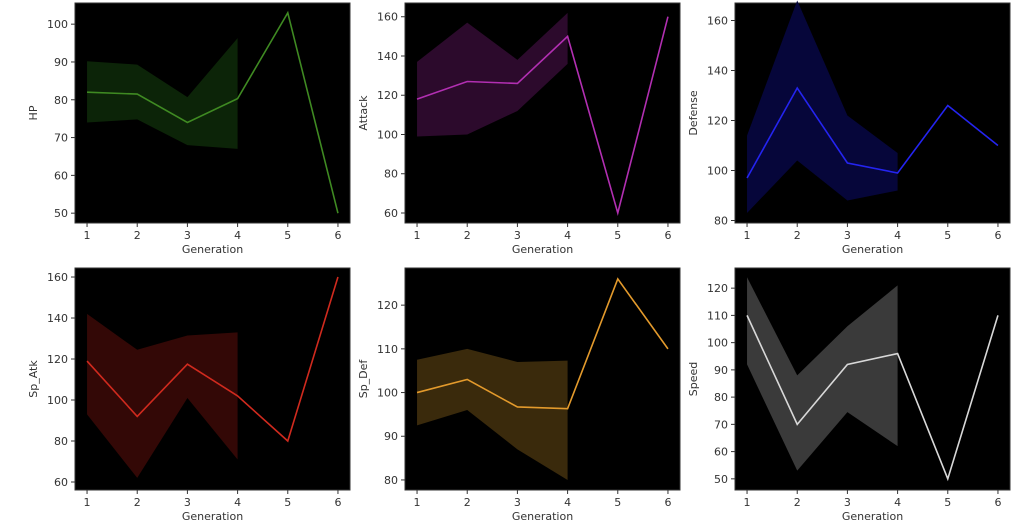  I want to click on y-axis-label: Sp_Def, so click(363, 379).